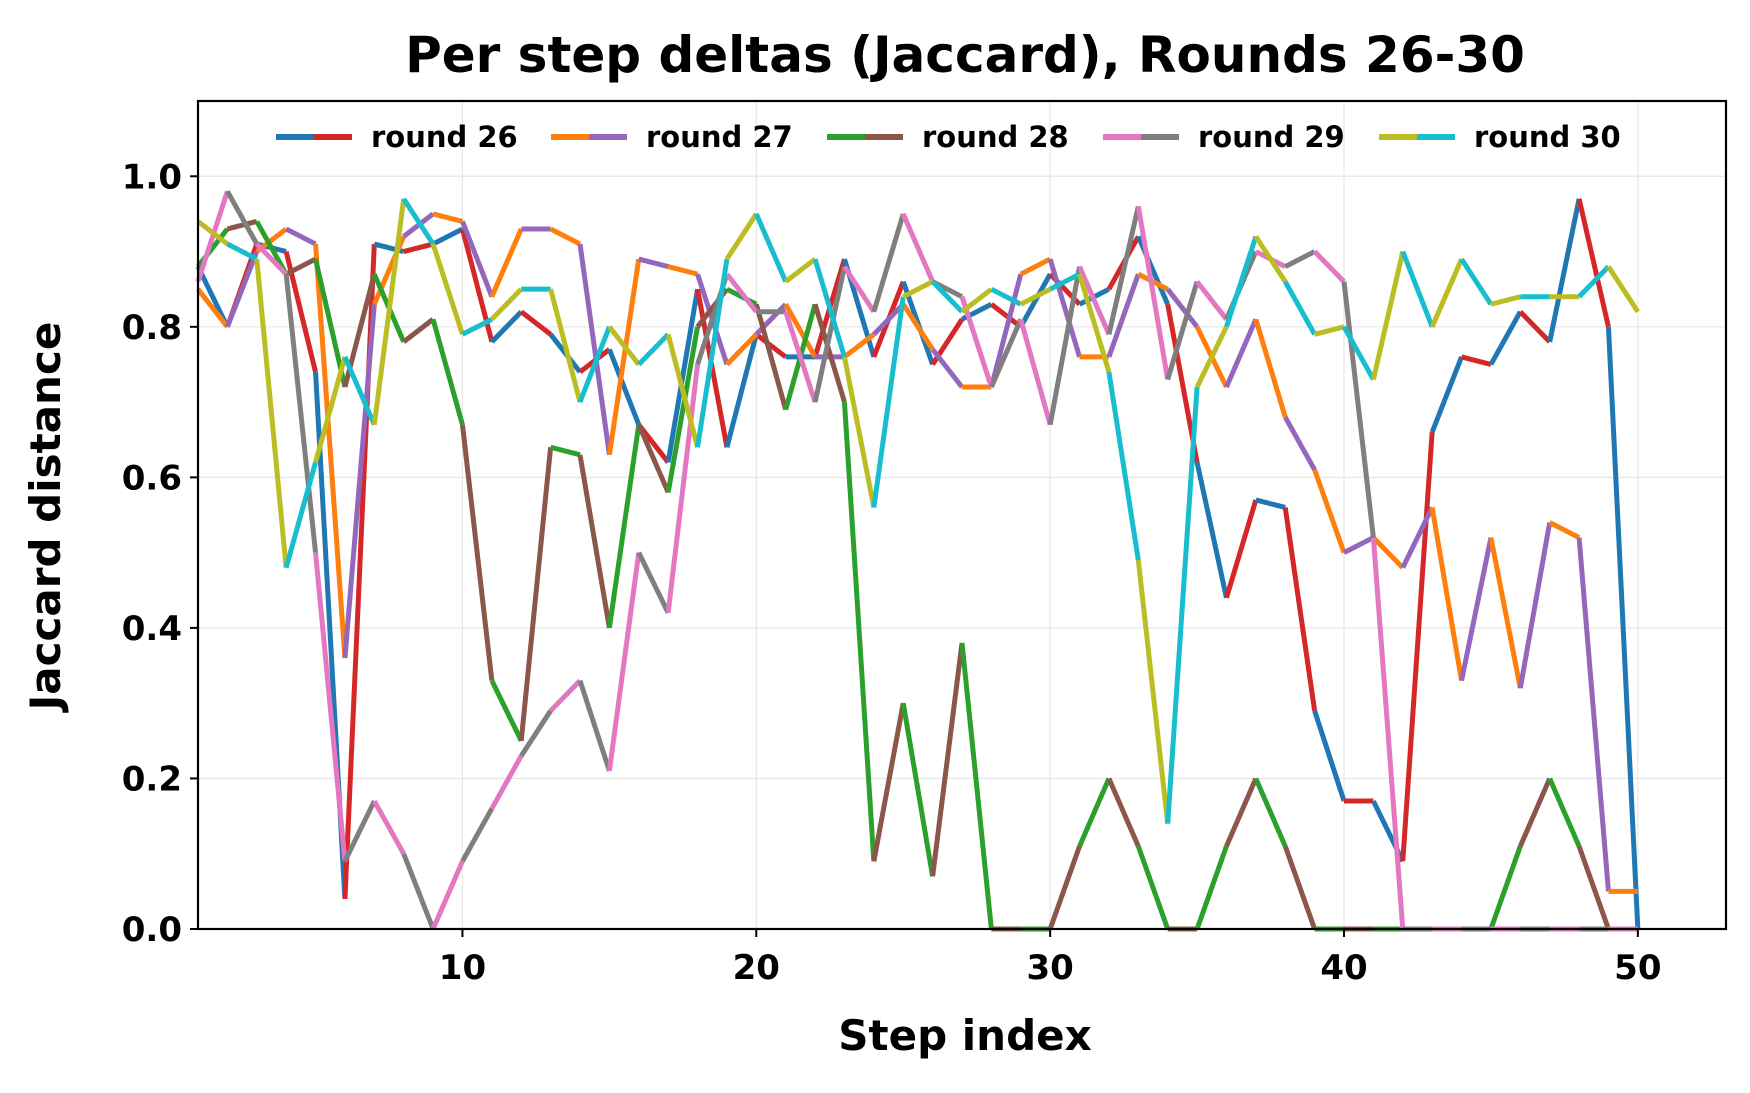  I want to click on y-axis-label: Jaccard distance, so click(45, 518).